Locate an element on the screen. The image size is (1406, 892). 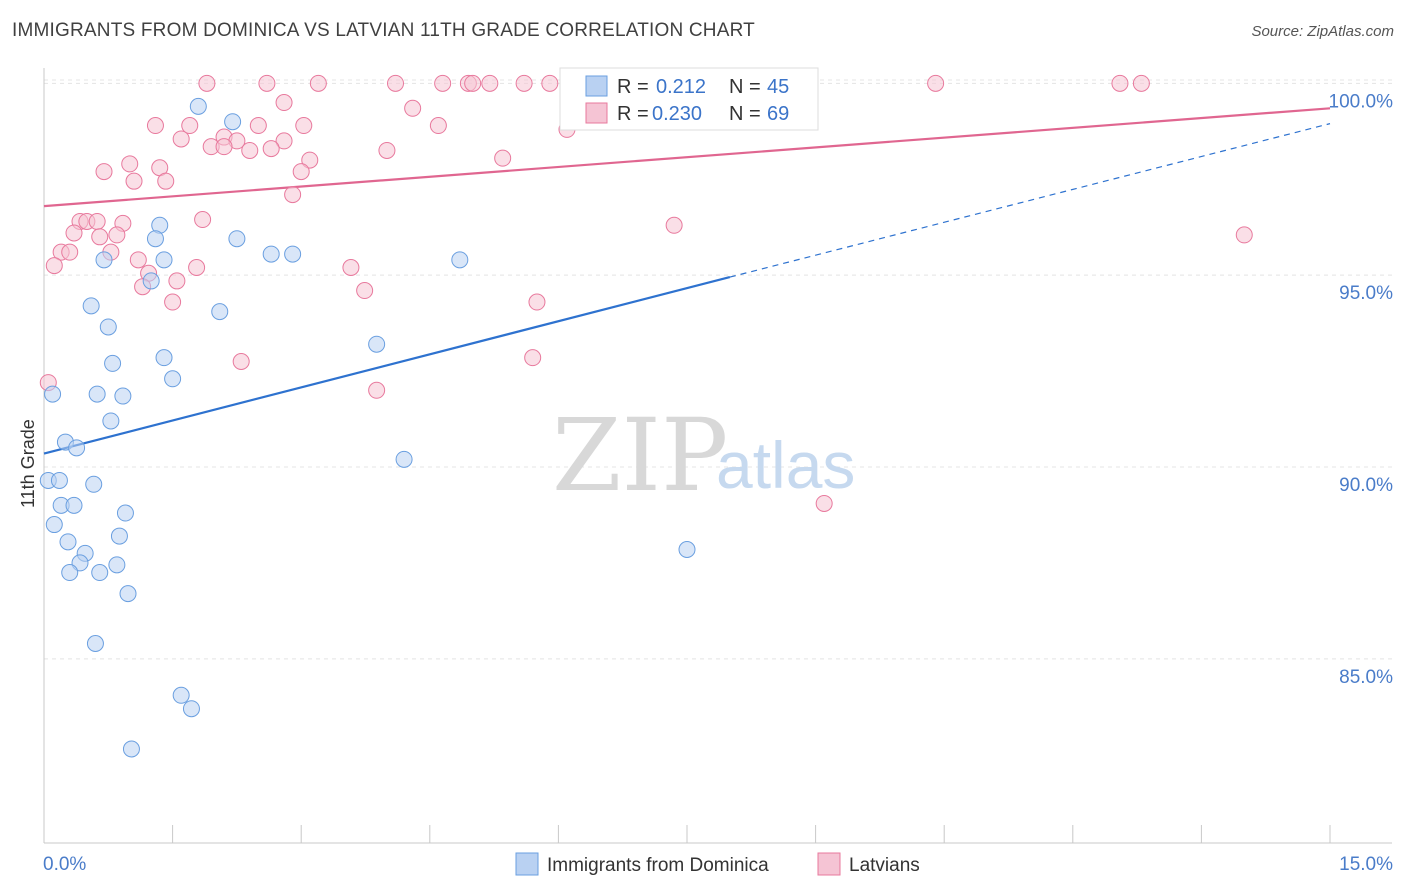
x-tick-label: 15.0% is located at coordinates (1366, 864).